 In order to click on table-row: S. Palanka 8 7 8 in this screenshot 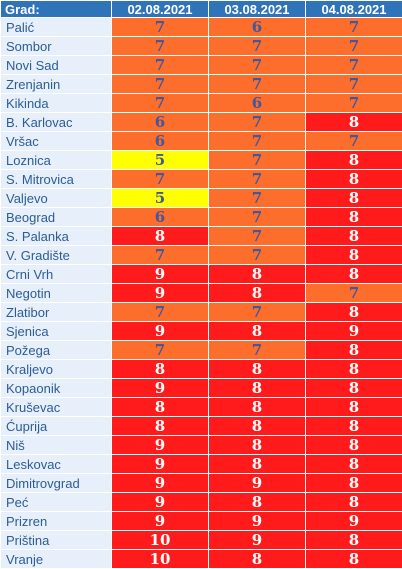, I will do `click(201, 236)`.